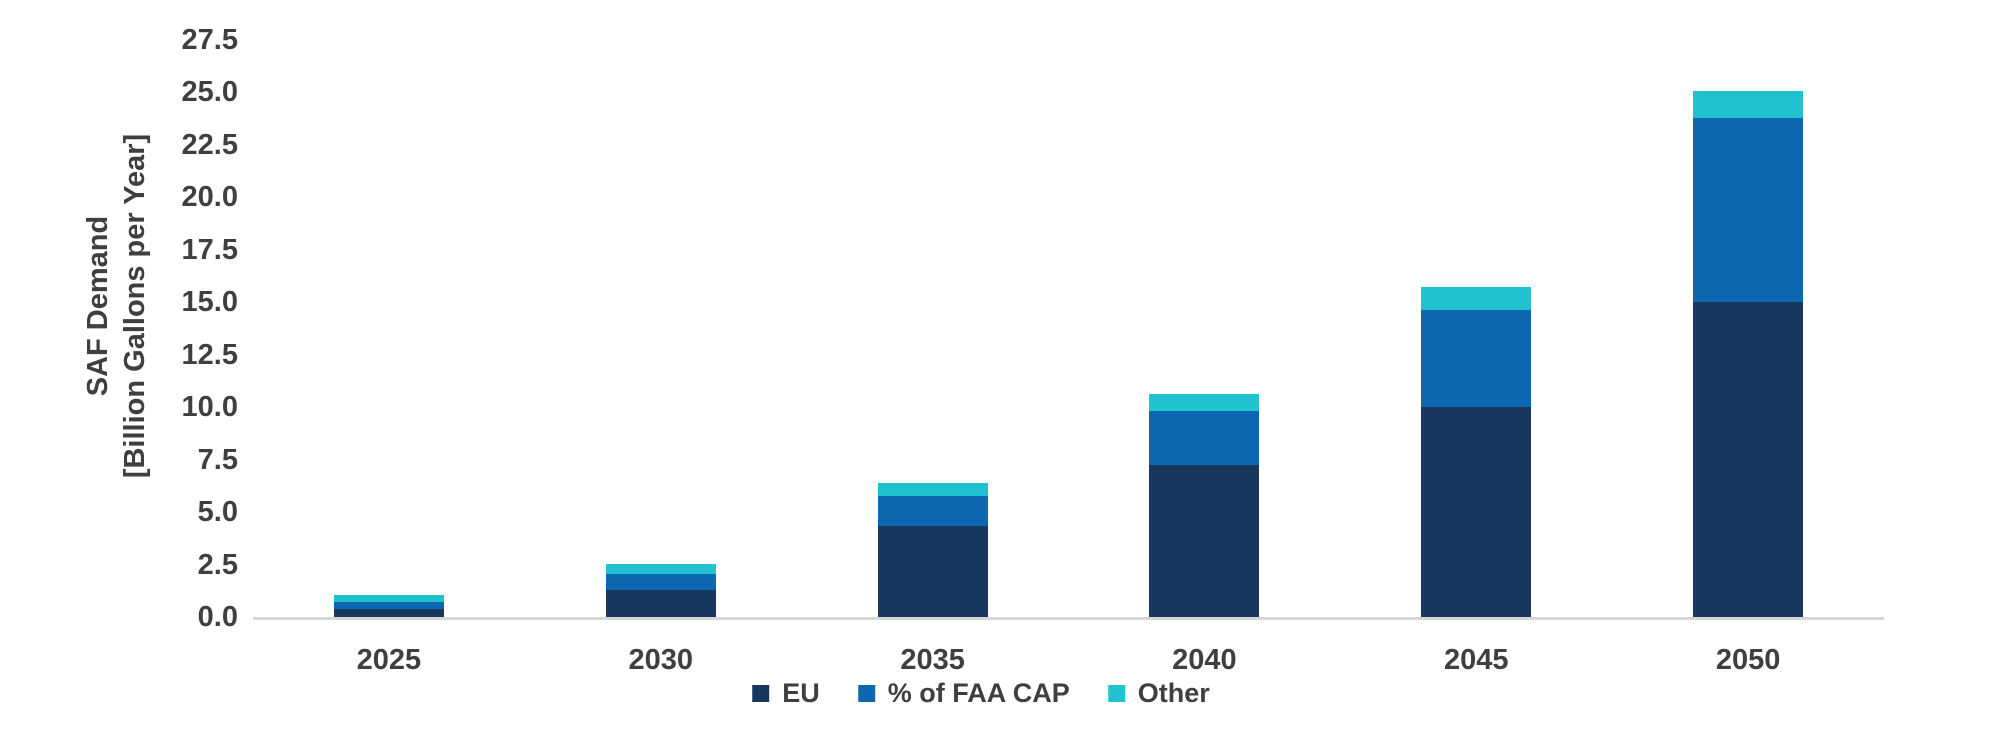 Image resolution: width=2000 pixels, height=731 pixels. What do you see at coordinates (209, 92) in the screenshot?
I see `y-tick-label: 25.0` at bounding box center [209, 92].